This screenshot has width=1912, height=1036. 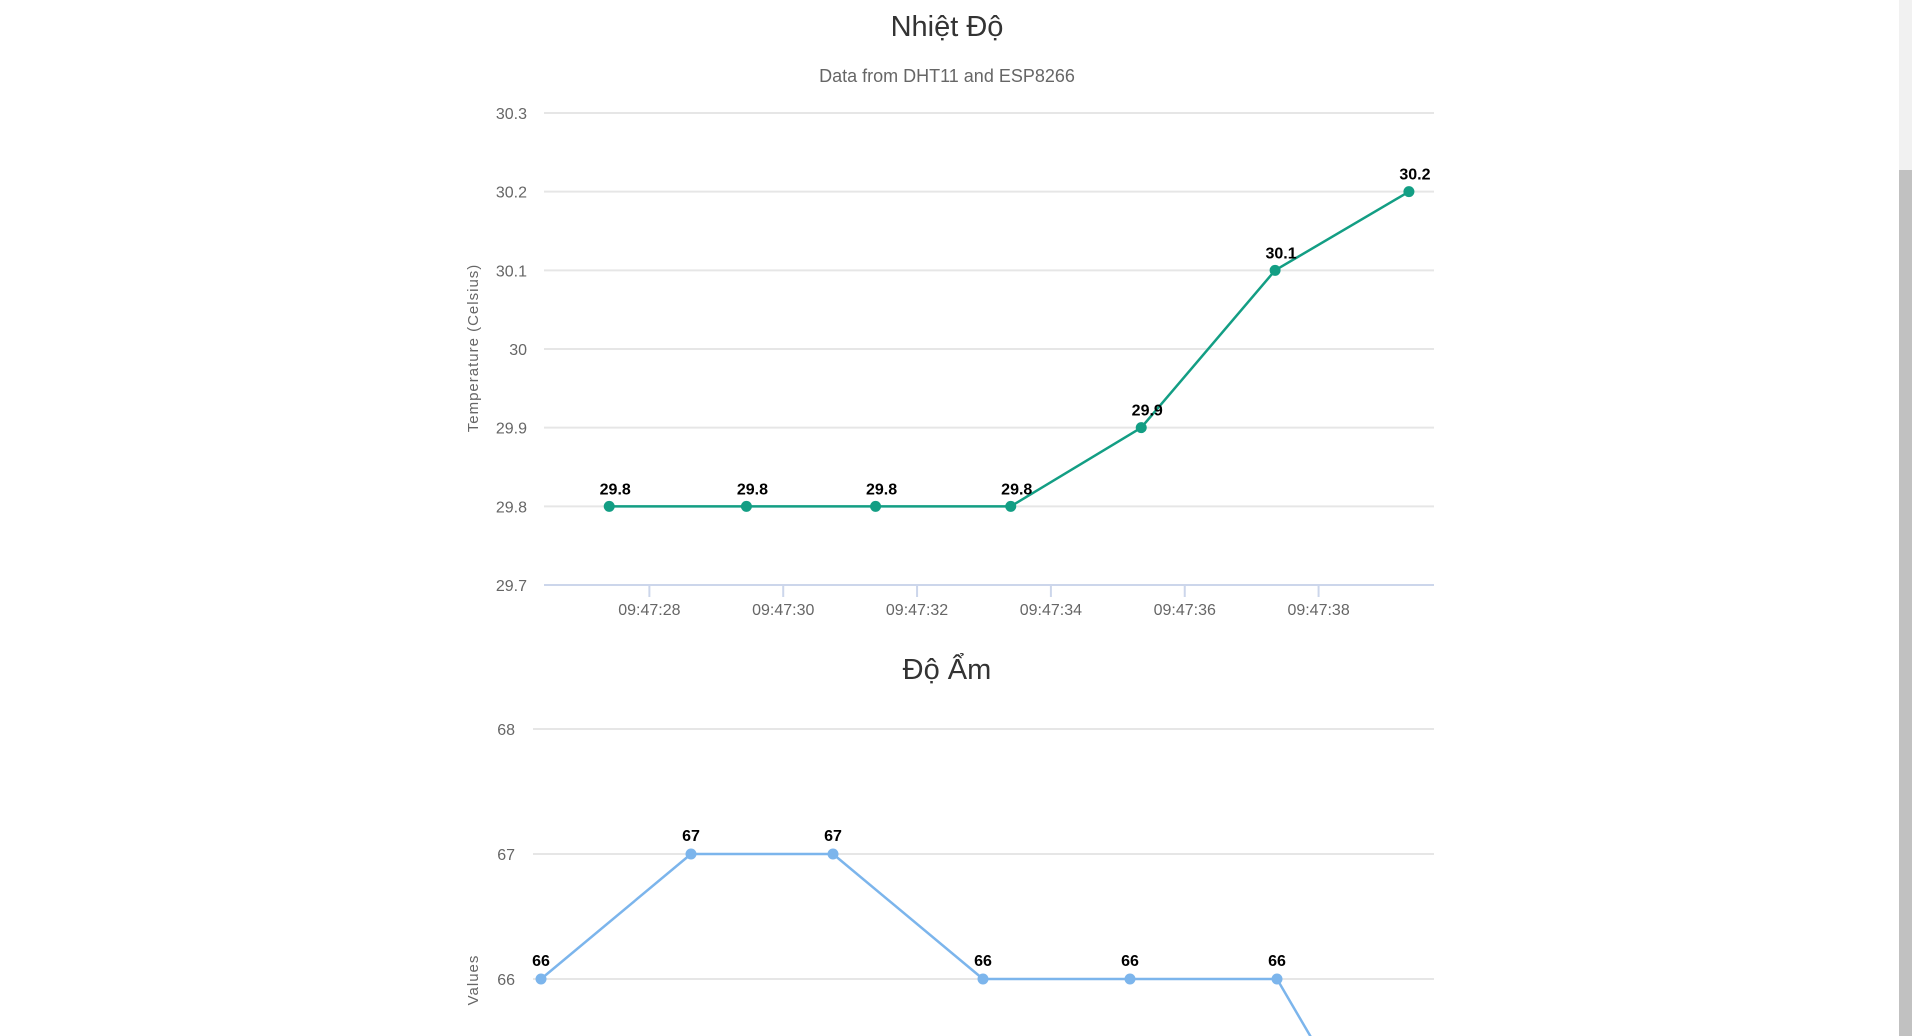 I want to click on chart-subtitle: Data from DHT11 and ESP8266, so click(x=947, y=76).